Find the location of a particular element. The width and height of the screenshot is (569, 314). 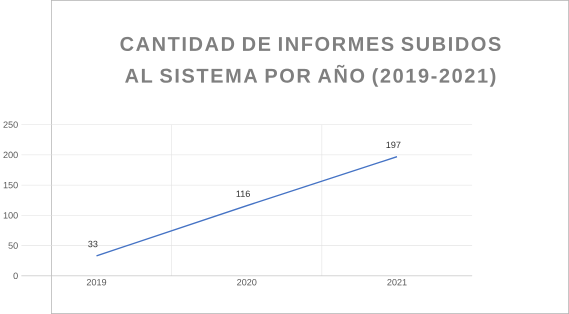

x-tick-label: 2020 is located at coordinates (246, 282).